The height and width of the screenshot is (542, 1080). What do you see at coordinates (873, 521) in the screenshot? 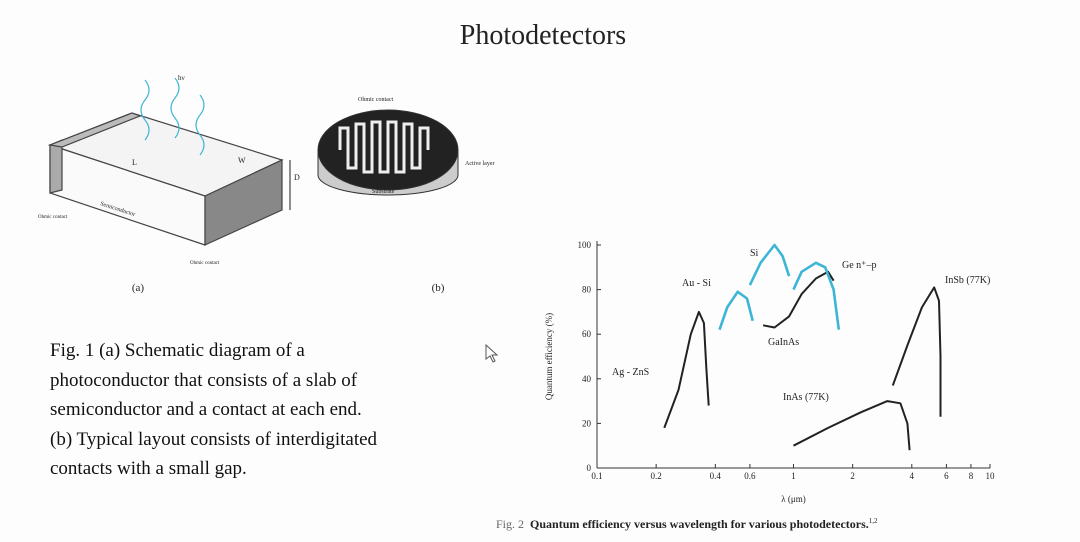
I see `caption-refs: 1,2` at bounding box center [873, 521].